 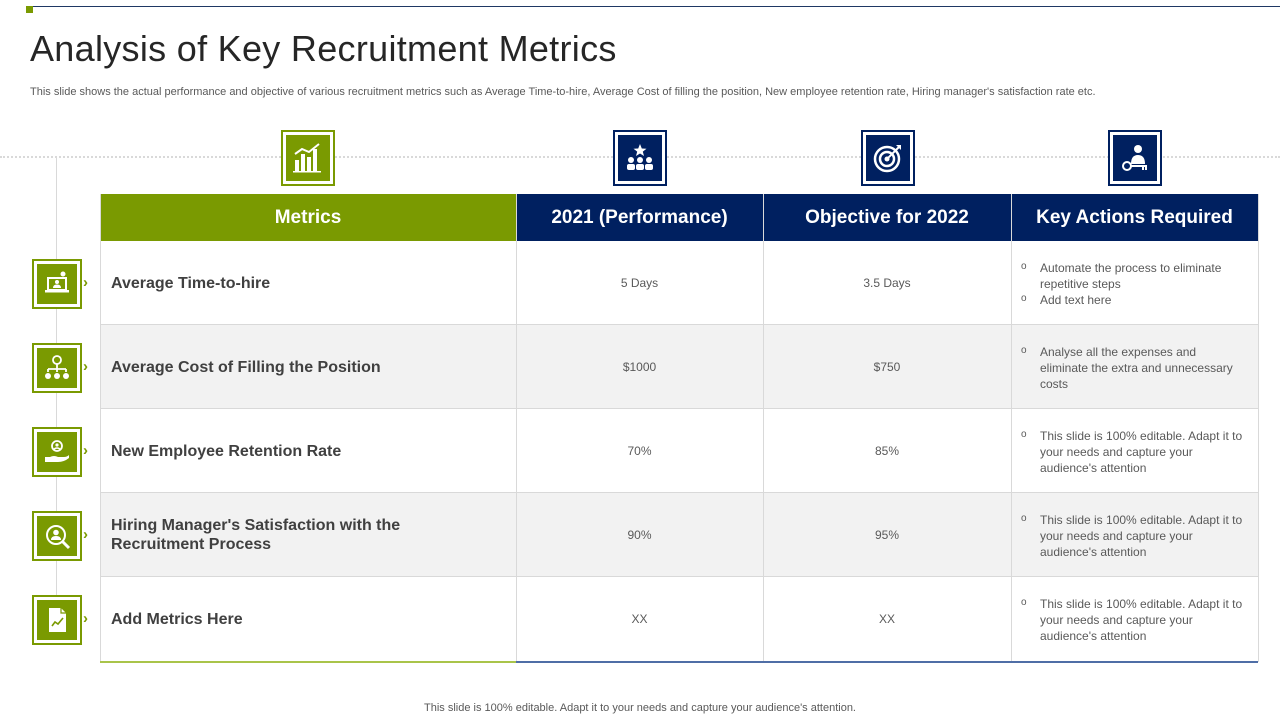 What do you see at coordinates (887, 662) in the screenshot?
I see `table-bottom-border-blue` at bounding box center [887, 662].